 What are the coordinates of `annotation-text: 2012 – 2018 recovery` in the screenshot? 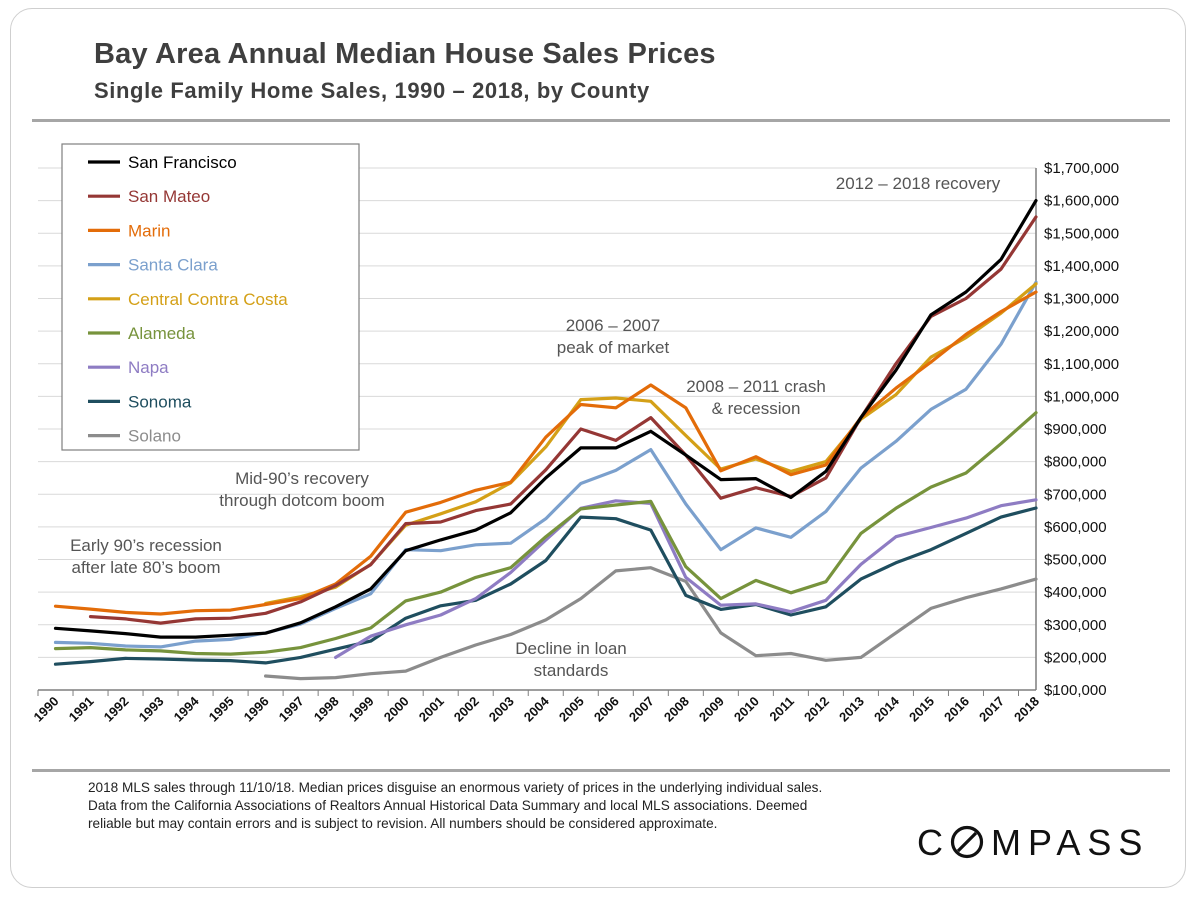 It's located at (918, 183).